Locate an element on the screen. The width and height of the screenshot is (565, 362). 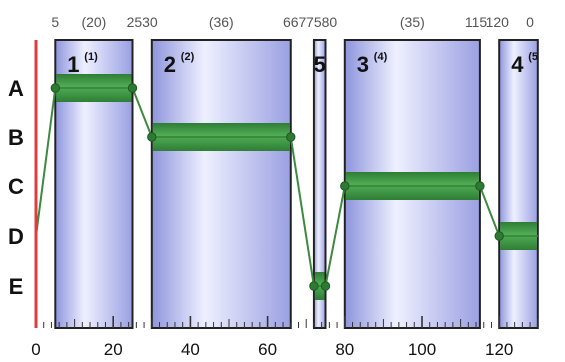
x-tick-label: 100 is located at coordinates (422, 349).